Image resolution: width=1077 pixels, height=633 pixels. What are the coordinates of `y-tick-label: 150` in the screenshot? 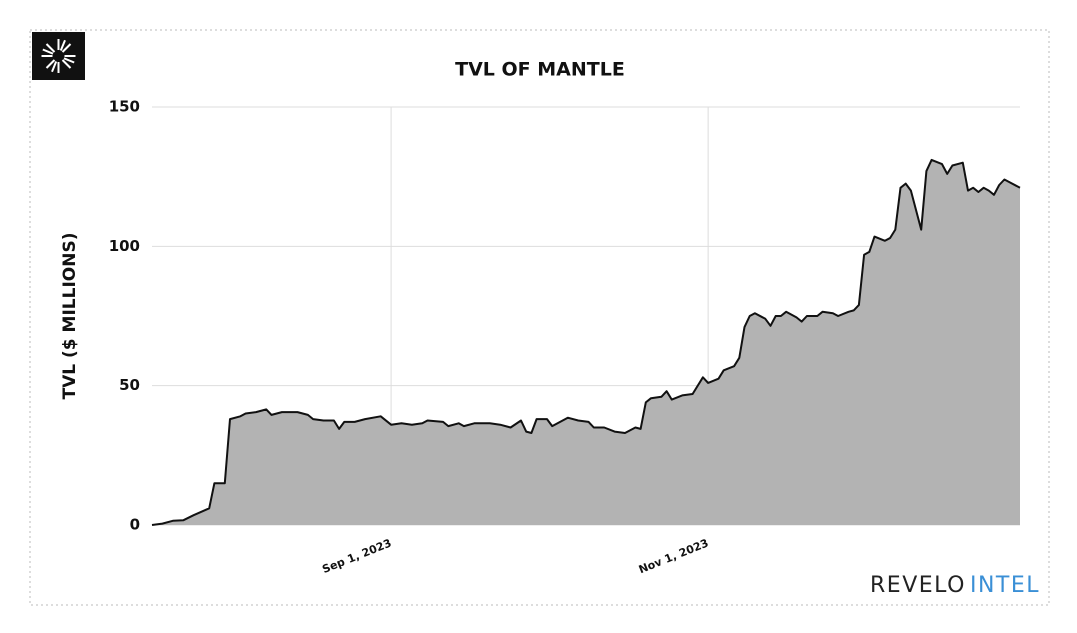 It's located at (124, 107).